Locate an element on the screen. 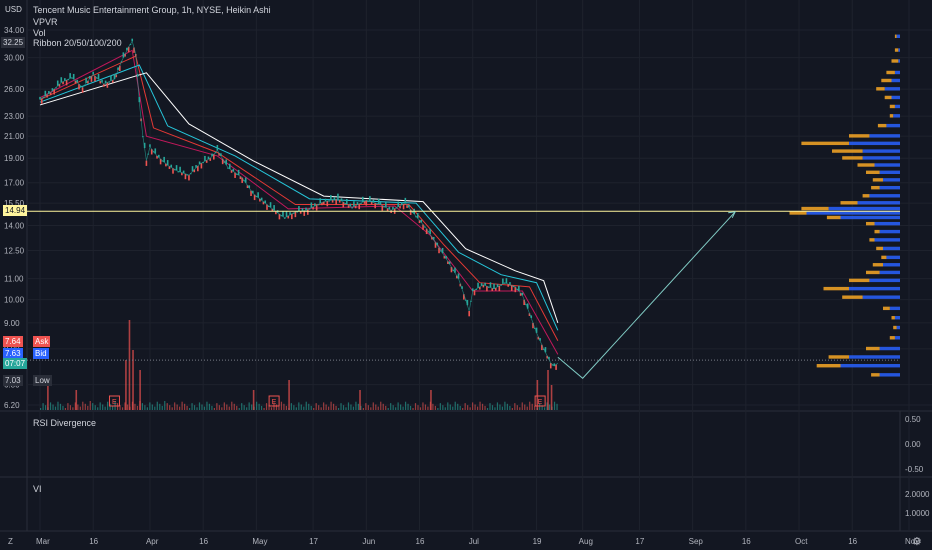 The width and height of the screenshot is (932, 550). y-tick-label: 26.00 is located at coordinates (14, 89).